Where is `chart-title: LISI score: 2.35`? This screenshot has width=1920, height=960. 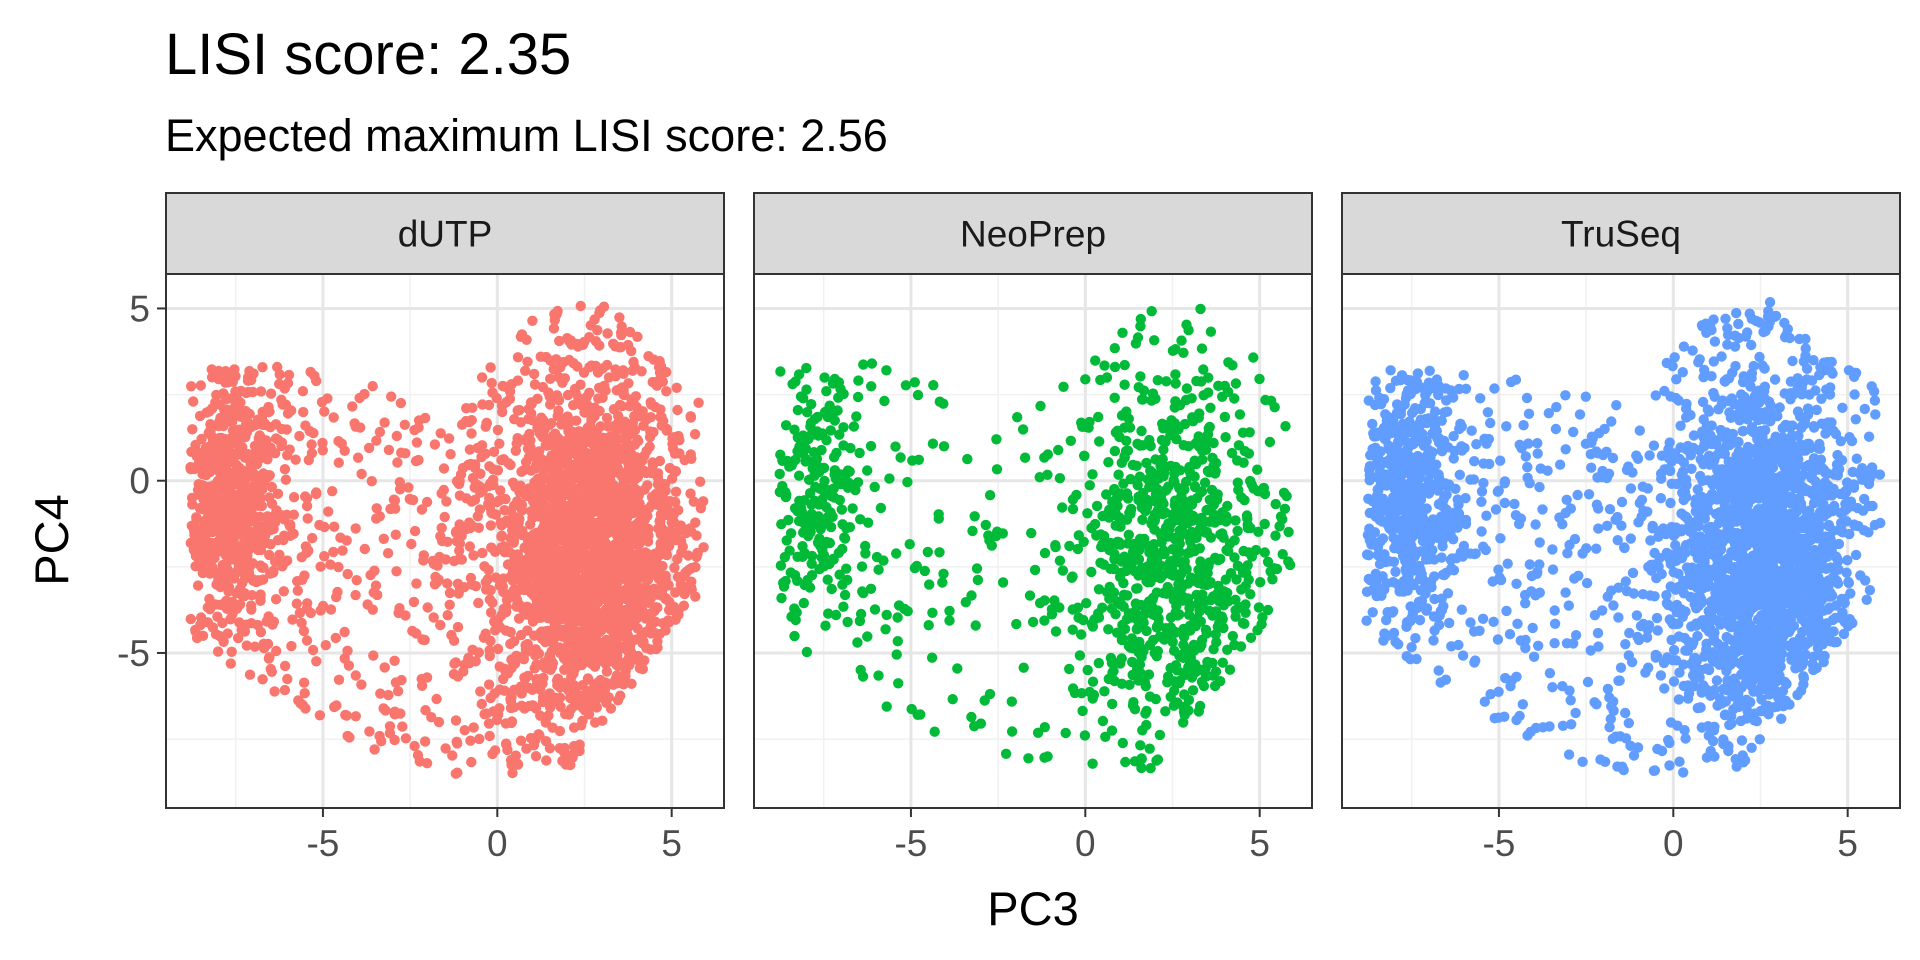 chart-title: LISI score: 2.35 is located at coordinates (368, 54).